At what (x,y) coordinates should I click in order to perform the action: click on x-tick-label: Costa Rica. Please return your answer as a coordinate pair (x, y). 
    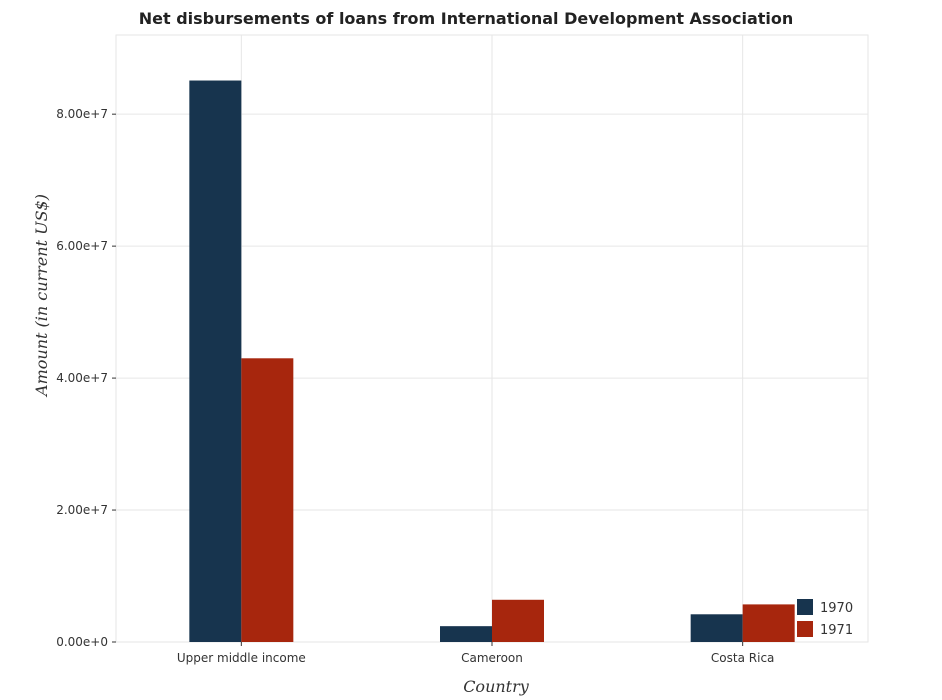
    Looking at the image, I should click on (742, 658).